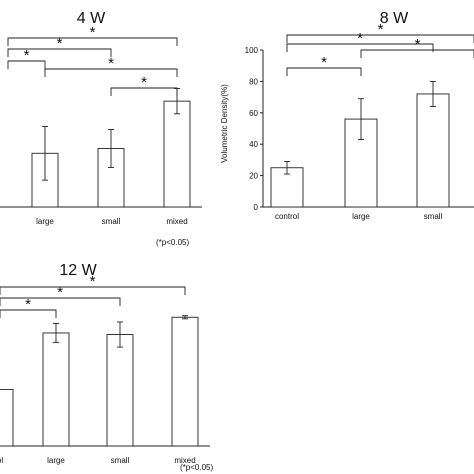 The image size is (474, 474). I want to click on chart-title: 12 W, so click(78, 270).